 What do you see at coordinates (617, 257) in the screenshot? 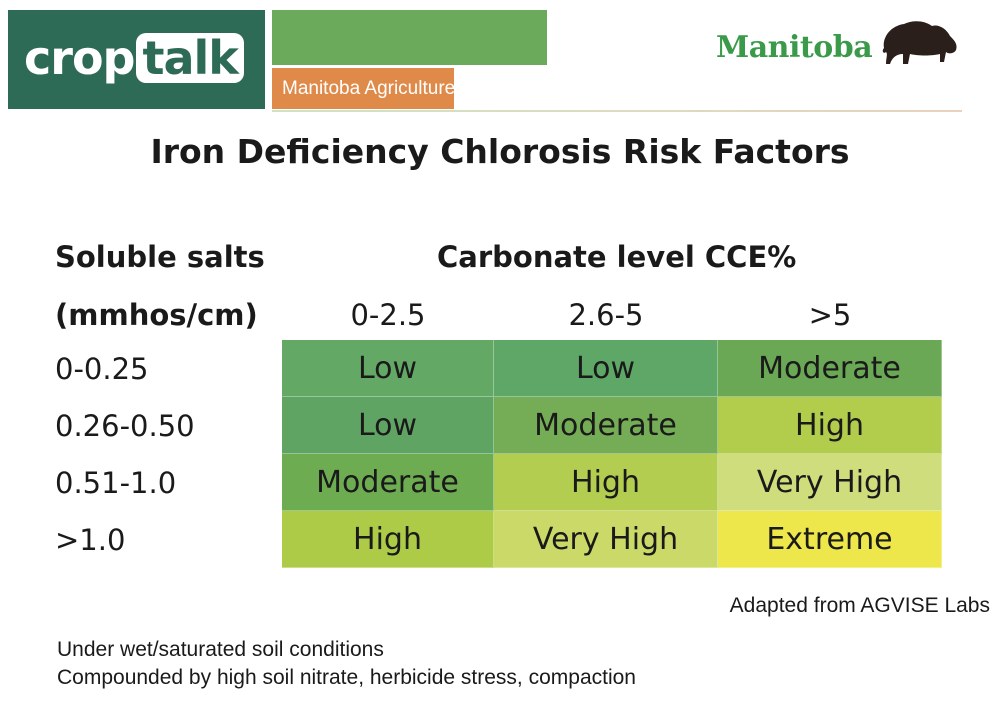
I see `column-group-header: Carbonate level CCE%` at bounding box center [617, 257].